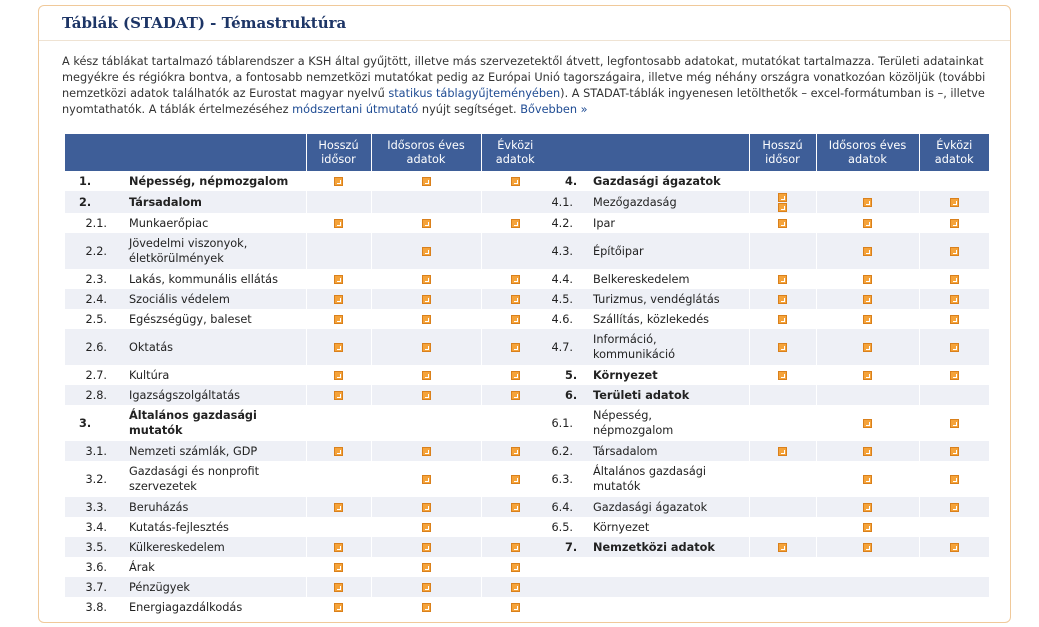 The height and width of the screenshot is (627, 1039). What do you see at coordinates (671, 251) in the screenshot?
I see `topic-label: Építőipar` at bounding box center [671, 251].